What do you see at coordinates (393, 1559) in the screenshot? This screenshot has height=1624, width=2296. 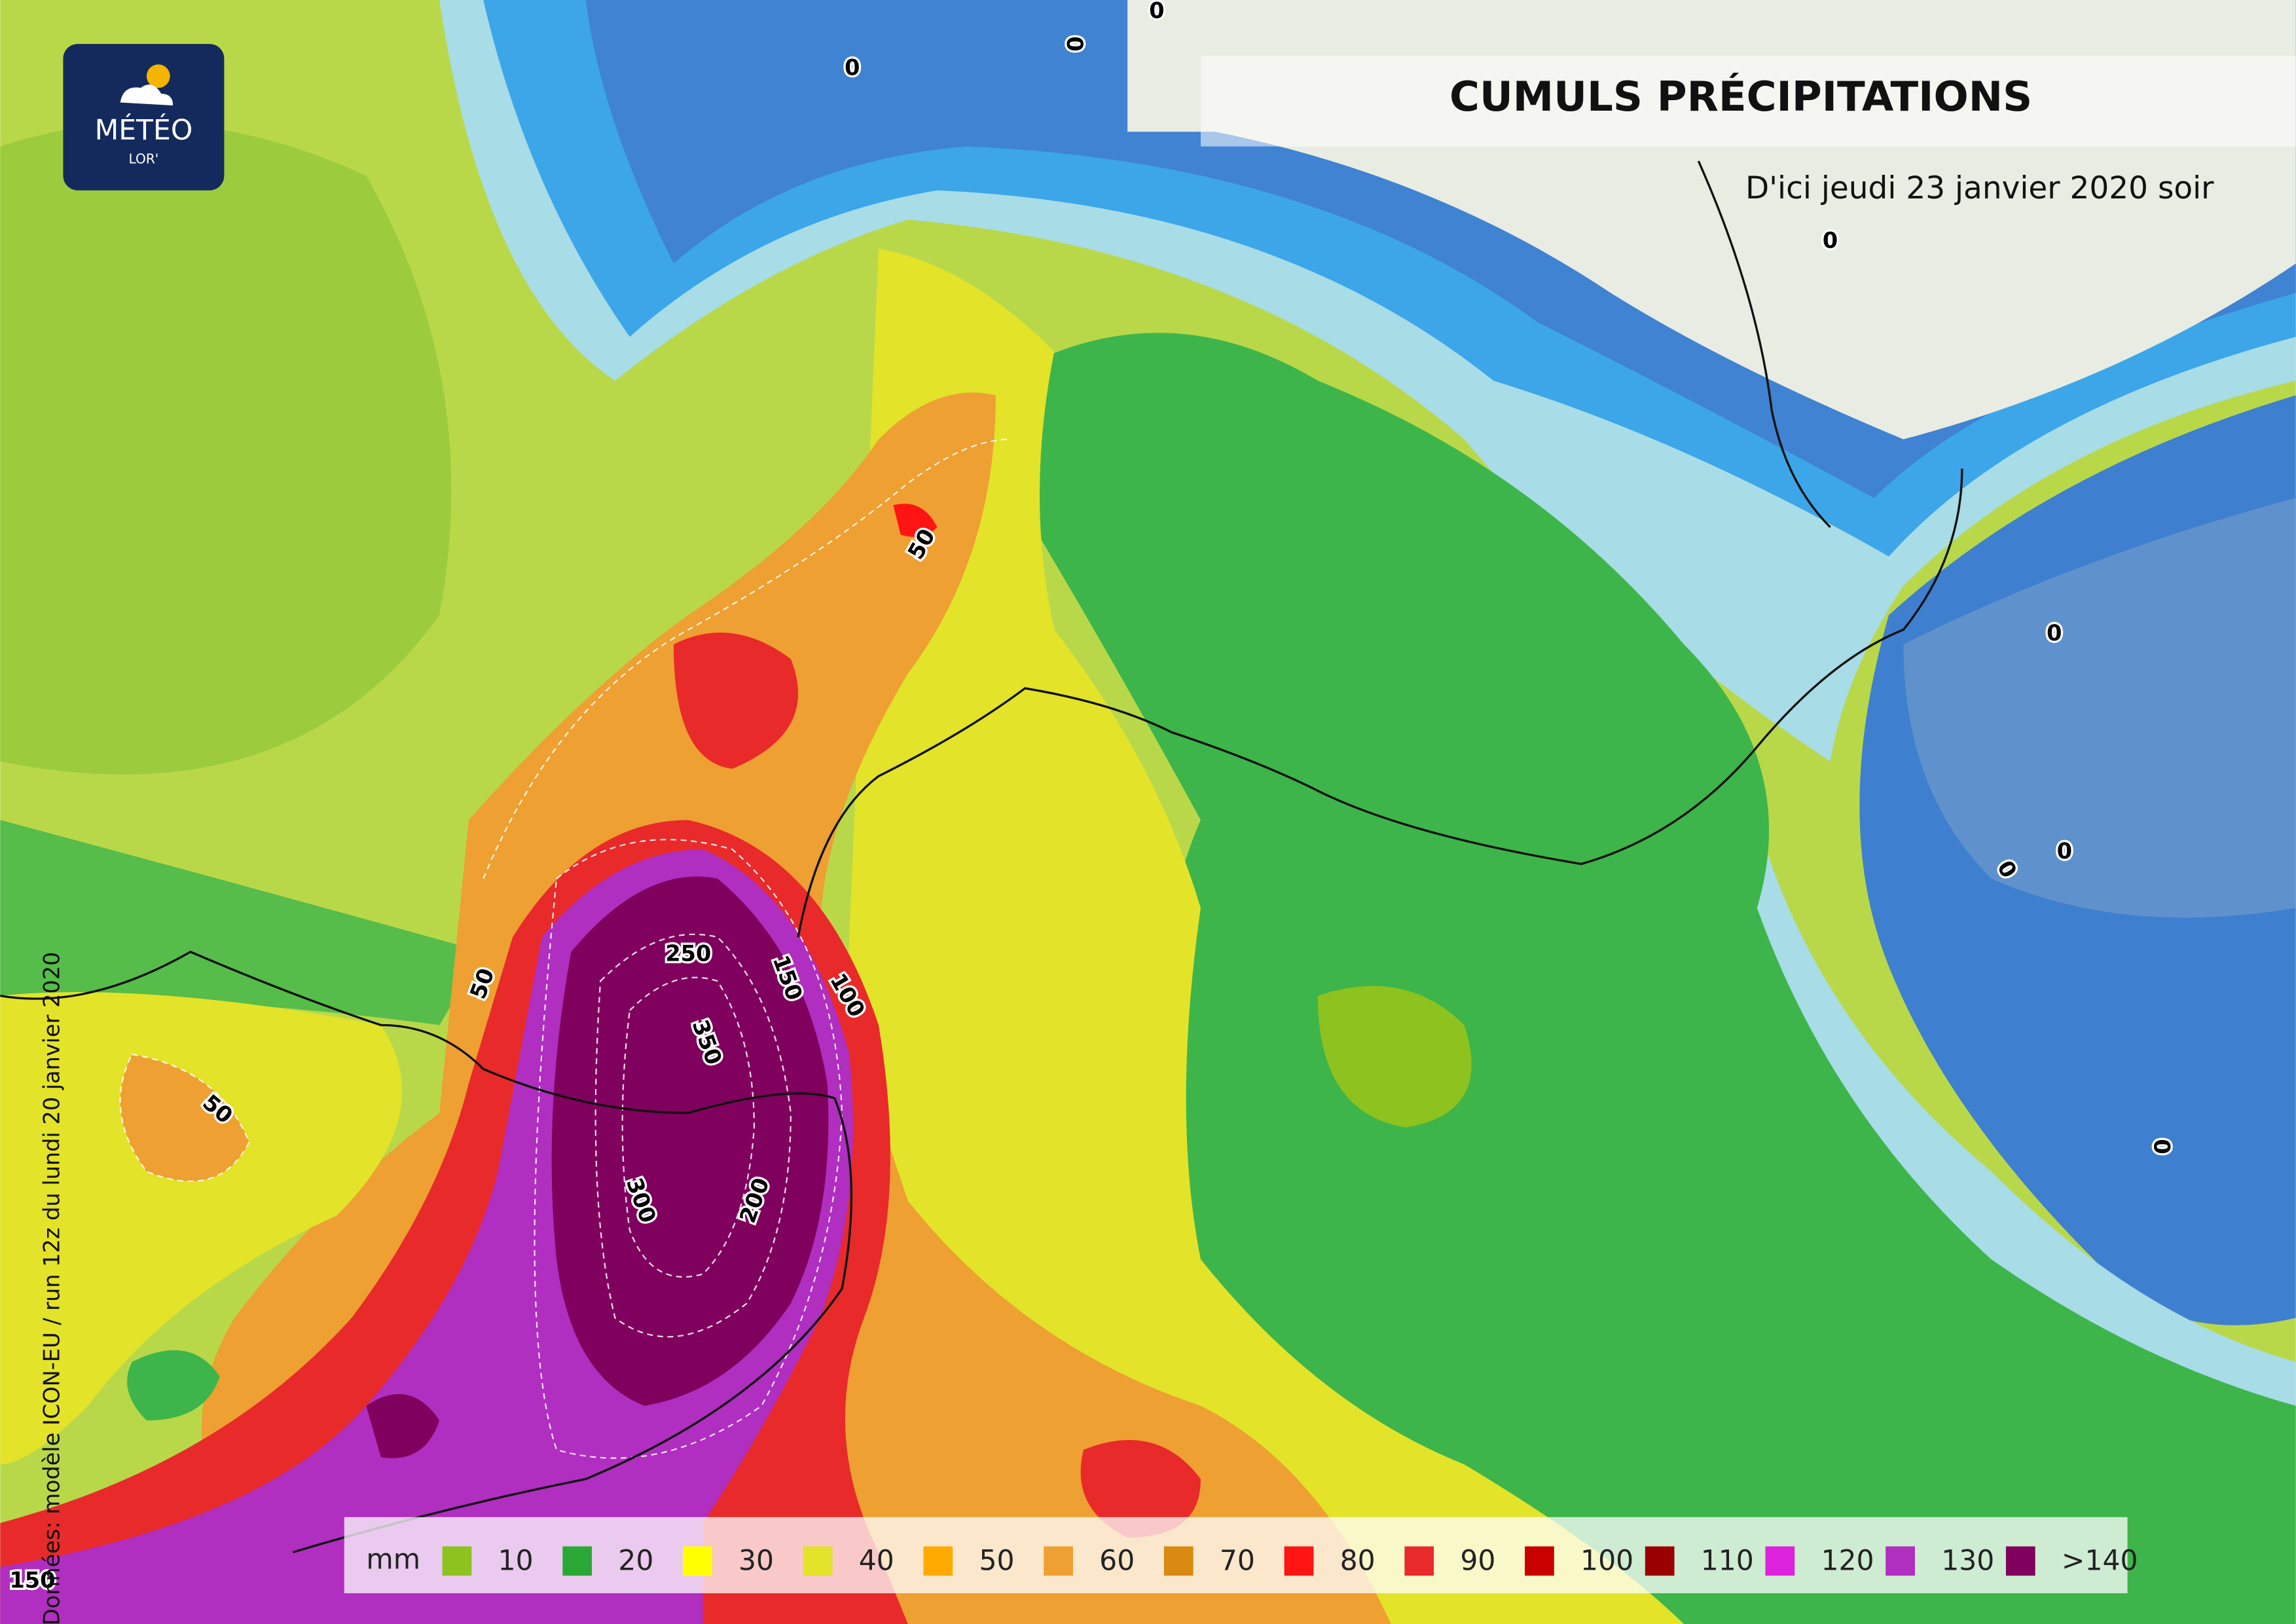 I see `legend-unit: mm` at bounding box center [393, 1559].